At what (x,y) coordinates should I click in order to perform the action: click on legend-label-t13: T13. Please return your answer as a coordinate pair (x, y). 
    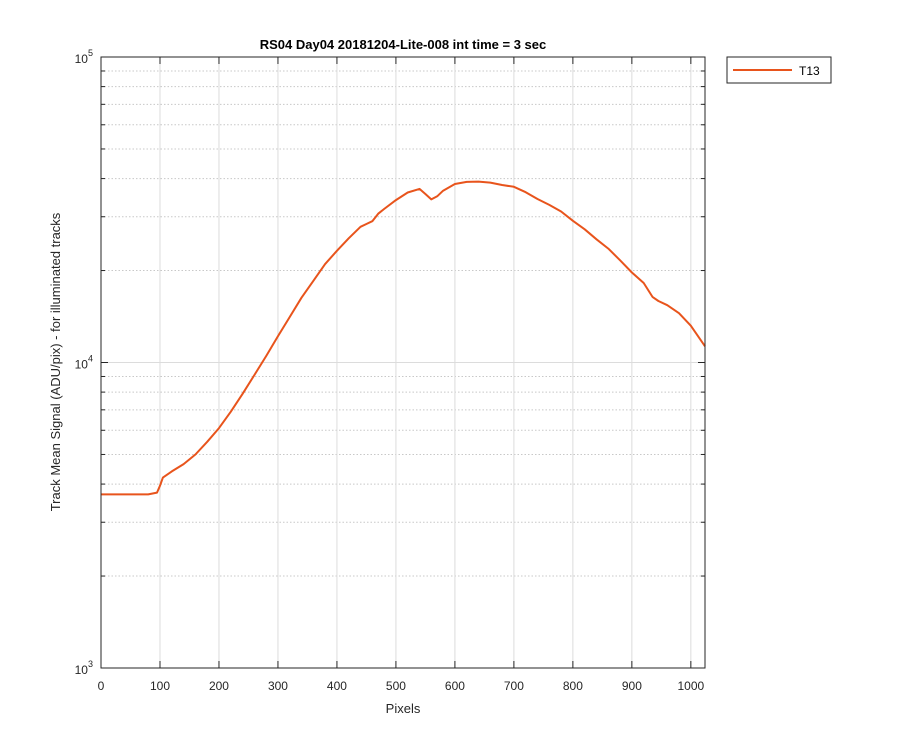
    Looking at the image, I should click on (809, 71).